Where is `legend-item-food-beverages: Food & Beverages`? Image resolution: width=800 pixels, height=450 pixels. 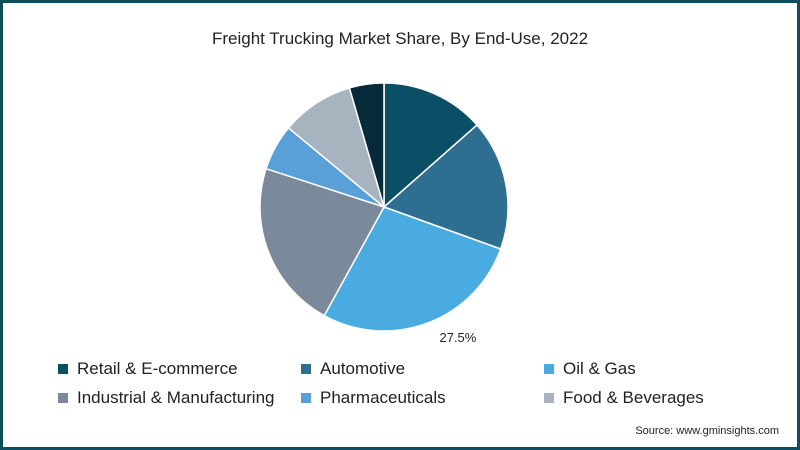 legend-item-food-beverages: Food & Beverages is located at coordinates (651, 398).